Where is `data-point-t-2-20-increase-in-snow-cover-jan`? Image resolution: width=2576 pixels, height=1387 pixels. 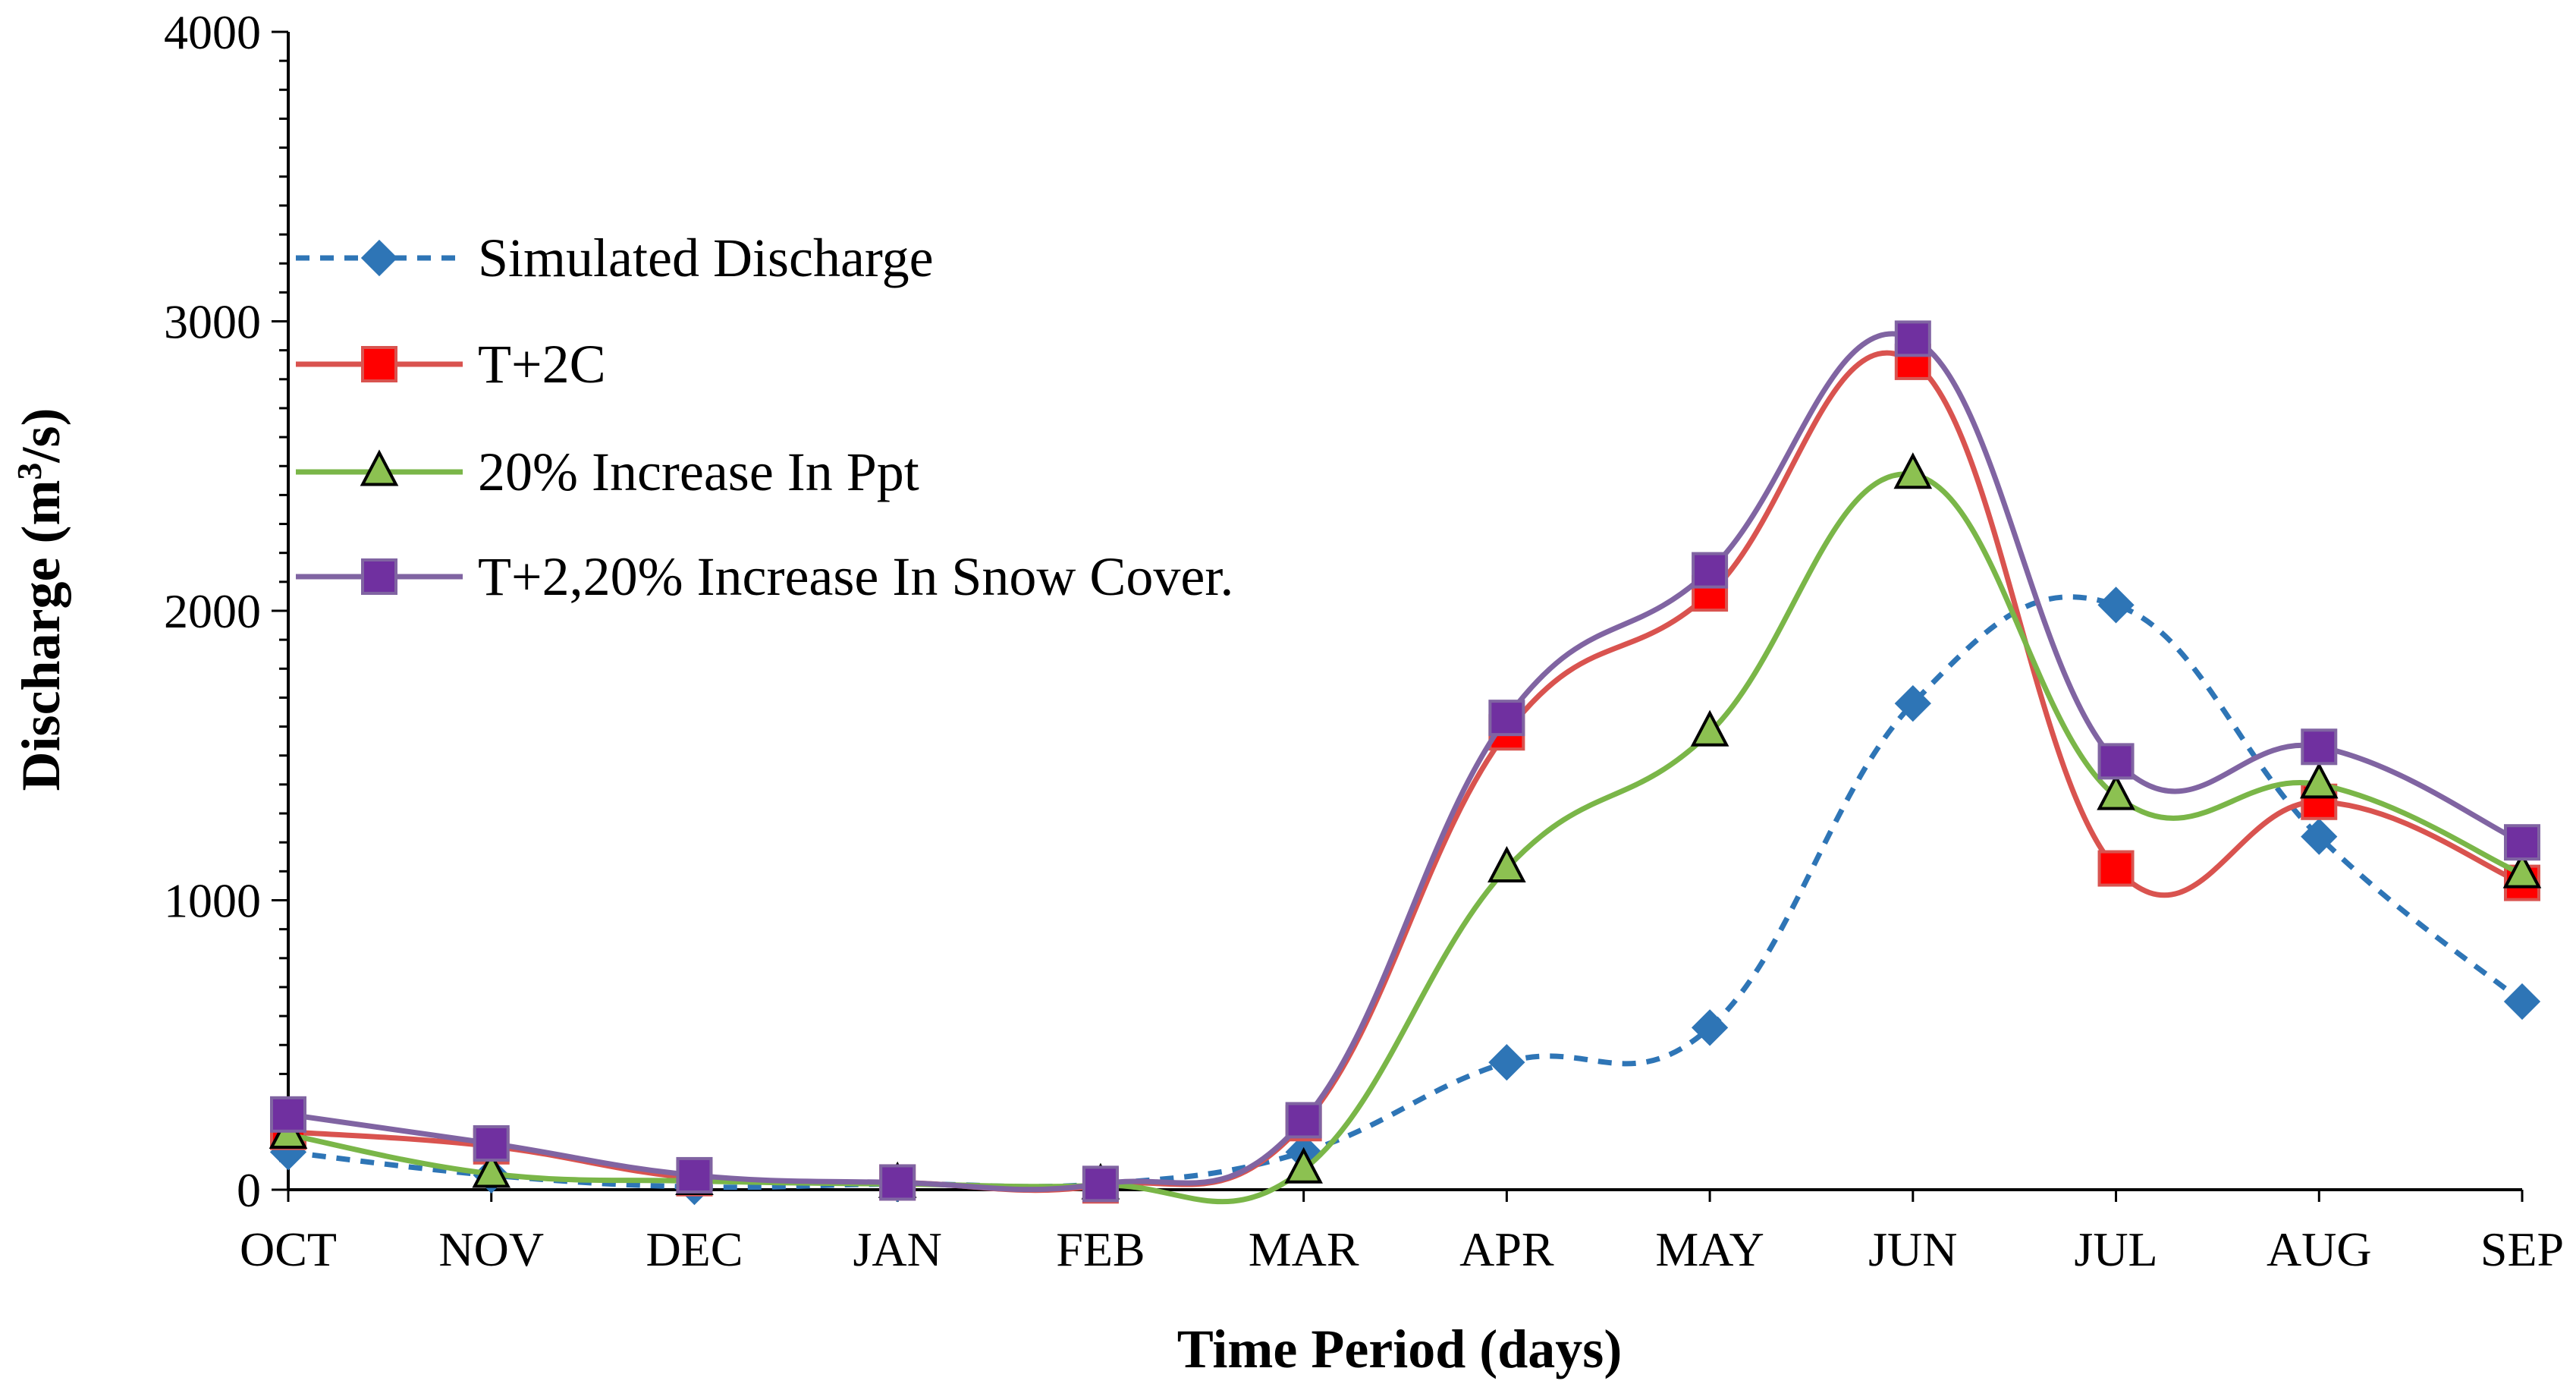
data-point-t-2-20-increase-in-snow-cover-jan is located at coordinates (897, 1182).